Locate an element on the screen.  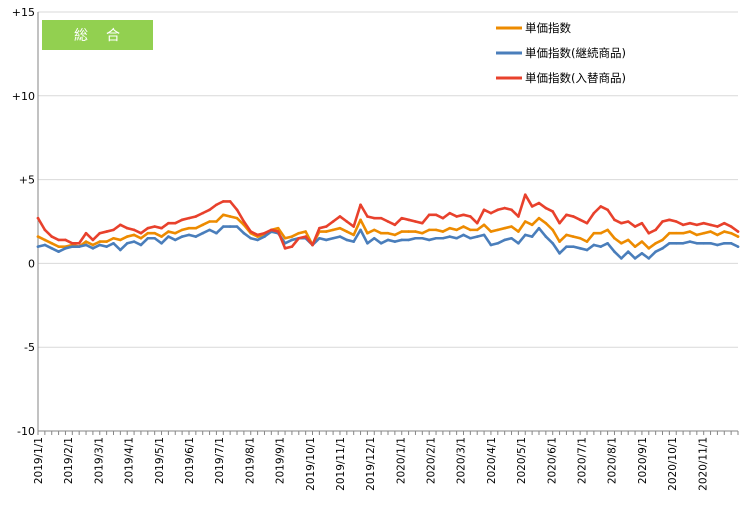
x-tick-label: 2020/3/1 is located at coordinates (462, 460).